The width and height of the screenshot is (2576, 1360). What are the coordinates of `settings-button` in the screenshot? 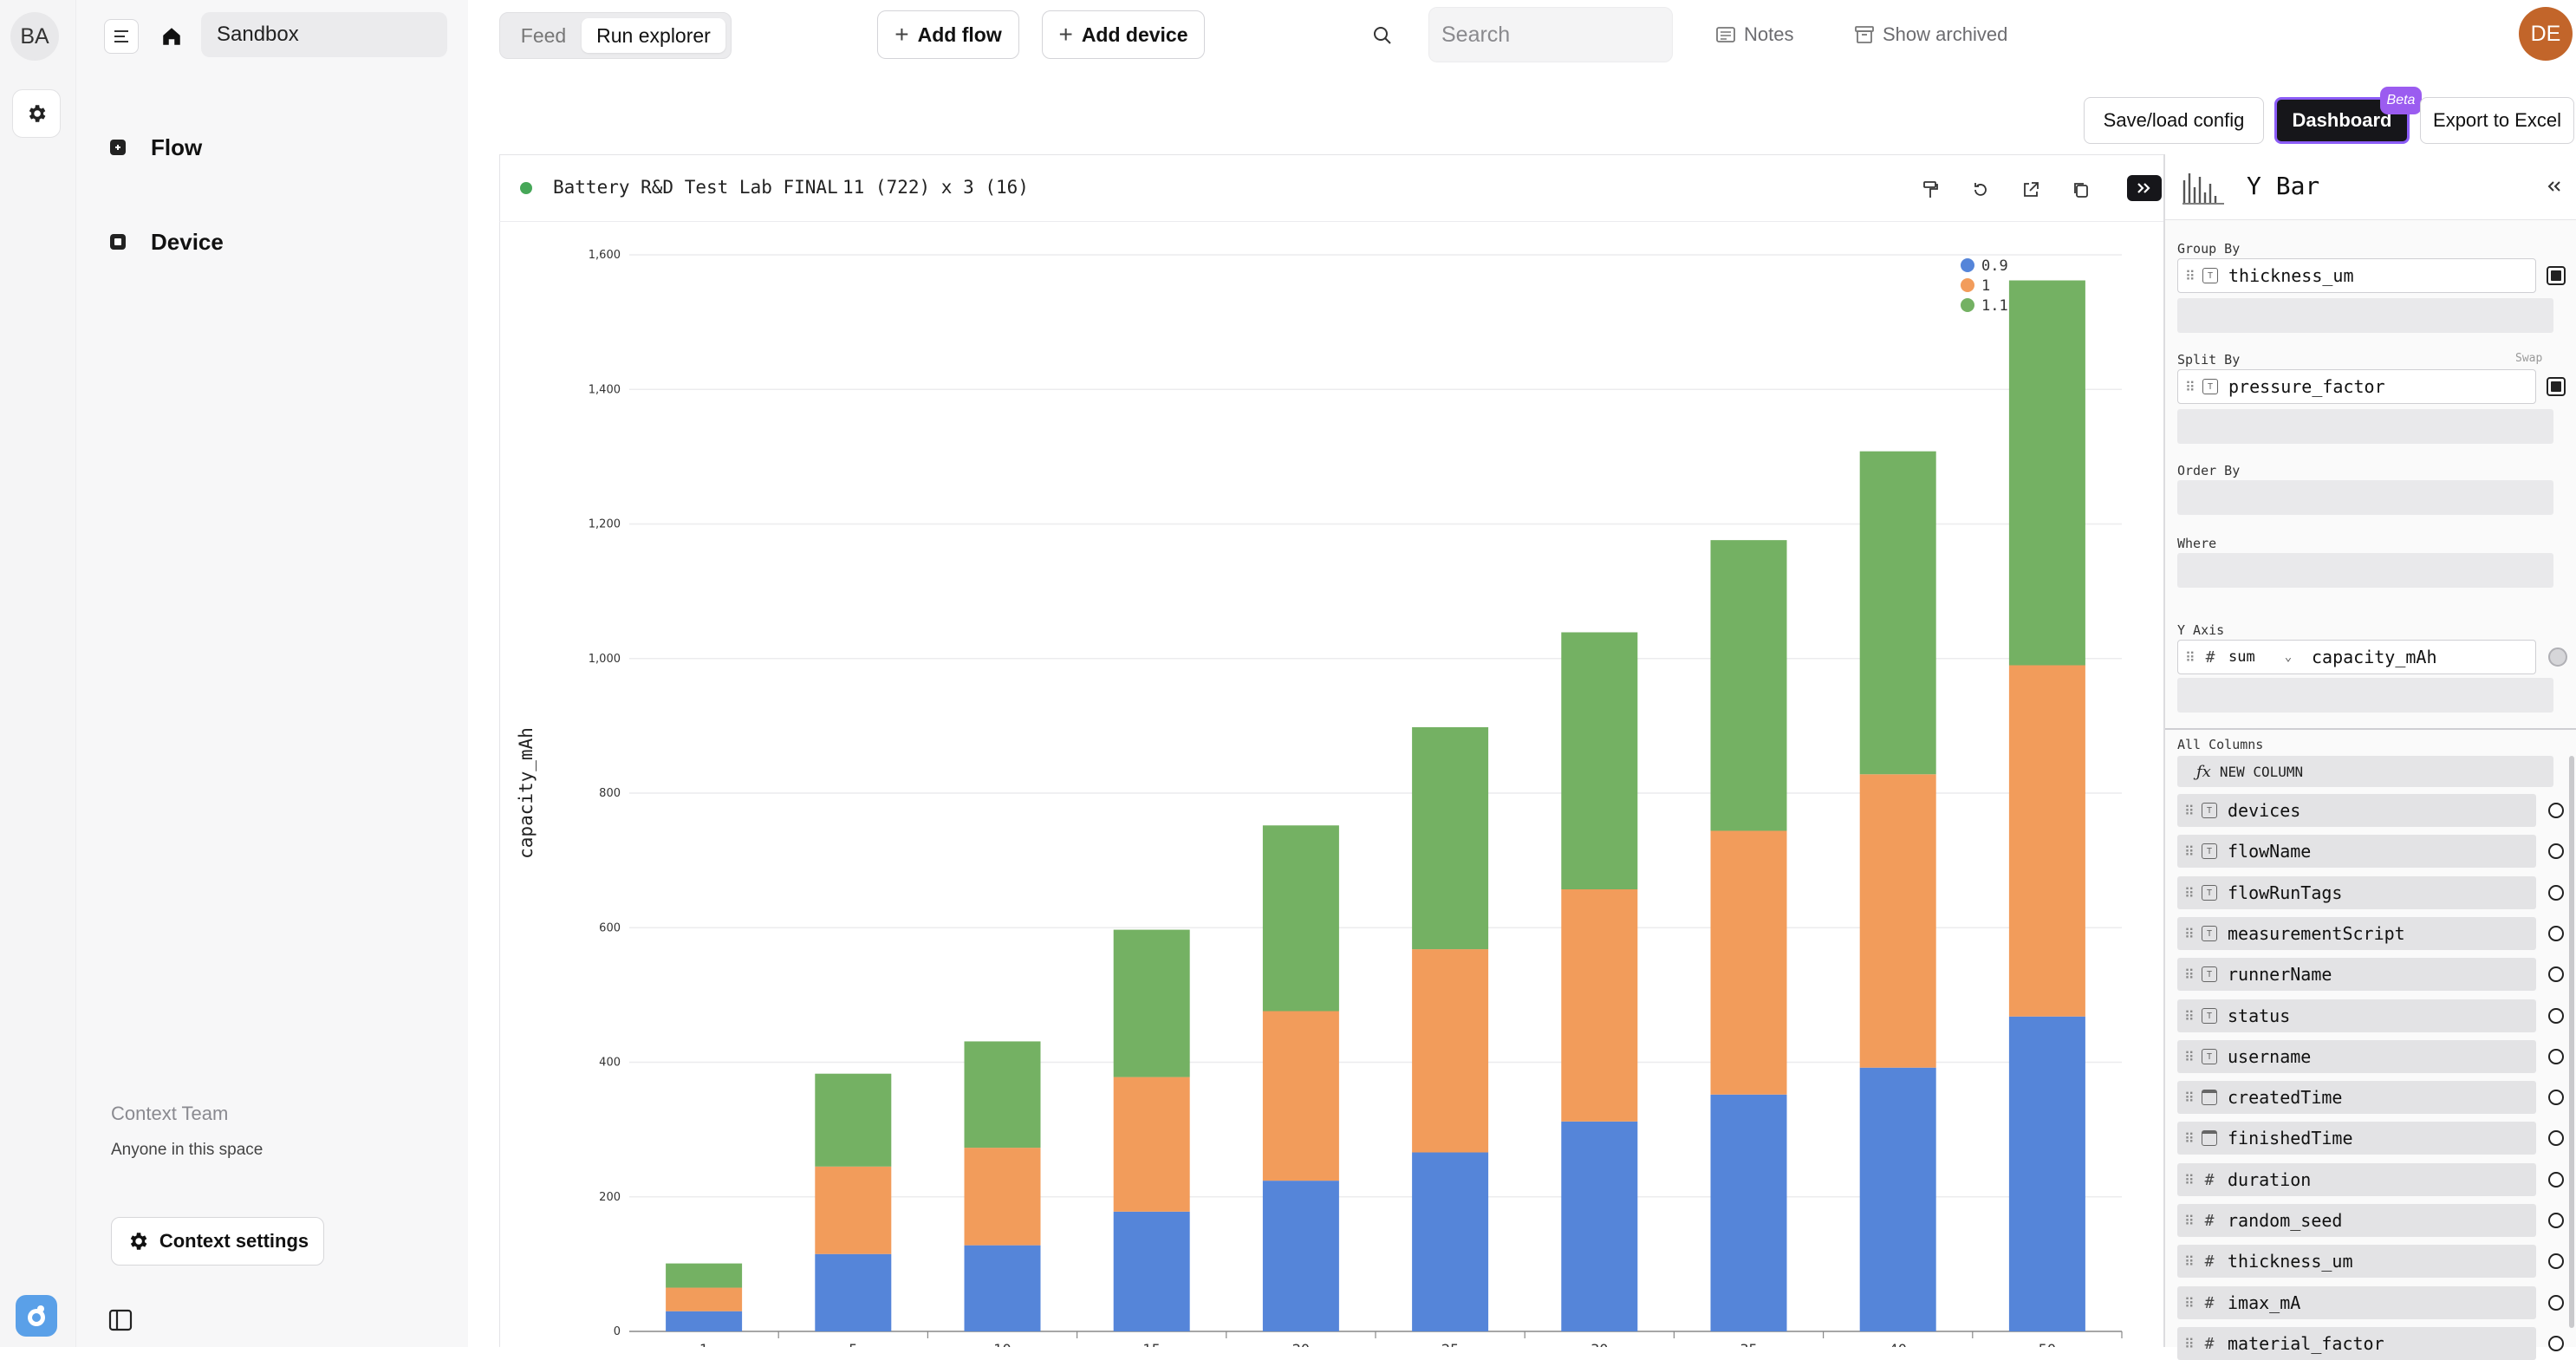 It's located at (36, 113).